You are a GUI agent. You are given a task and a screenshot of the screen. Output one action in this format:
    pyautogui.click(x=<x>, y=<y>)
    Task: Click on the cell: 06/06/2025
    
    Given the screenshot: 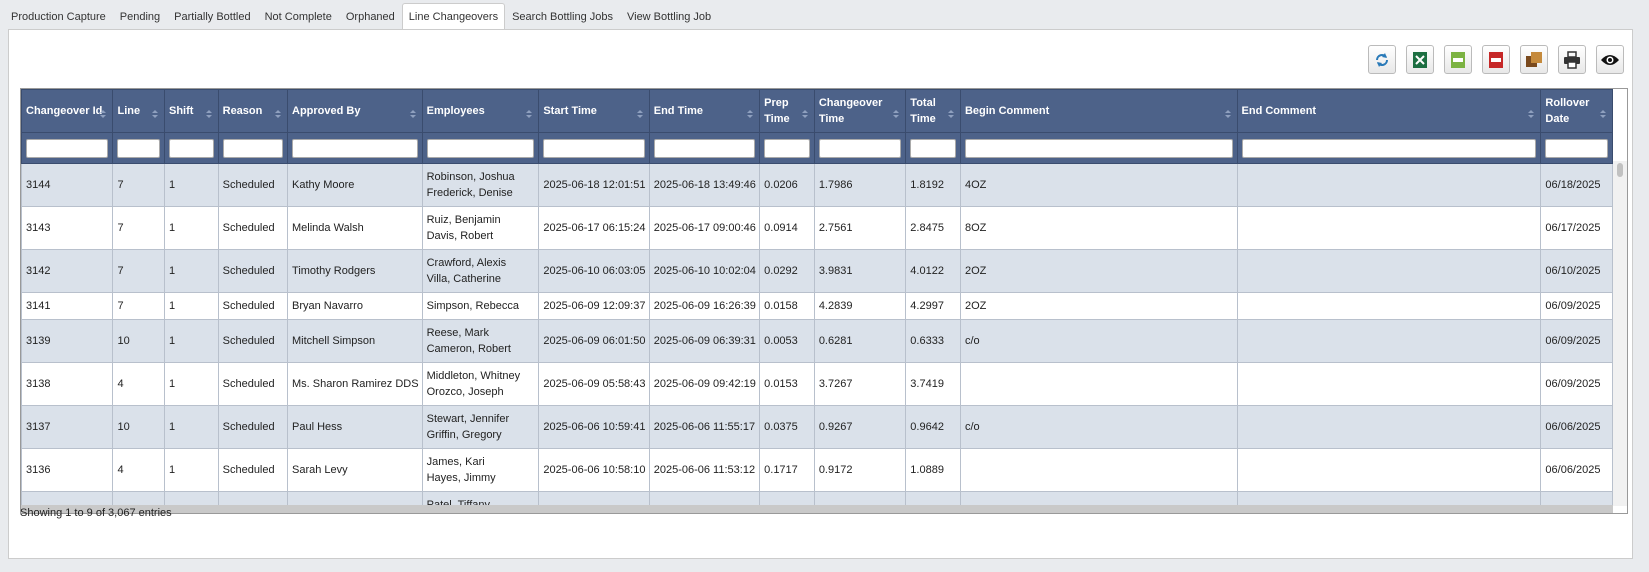 What is the action you would take?
    pyautogui.click(x=1576, y=470)
    